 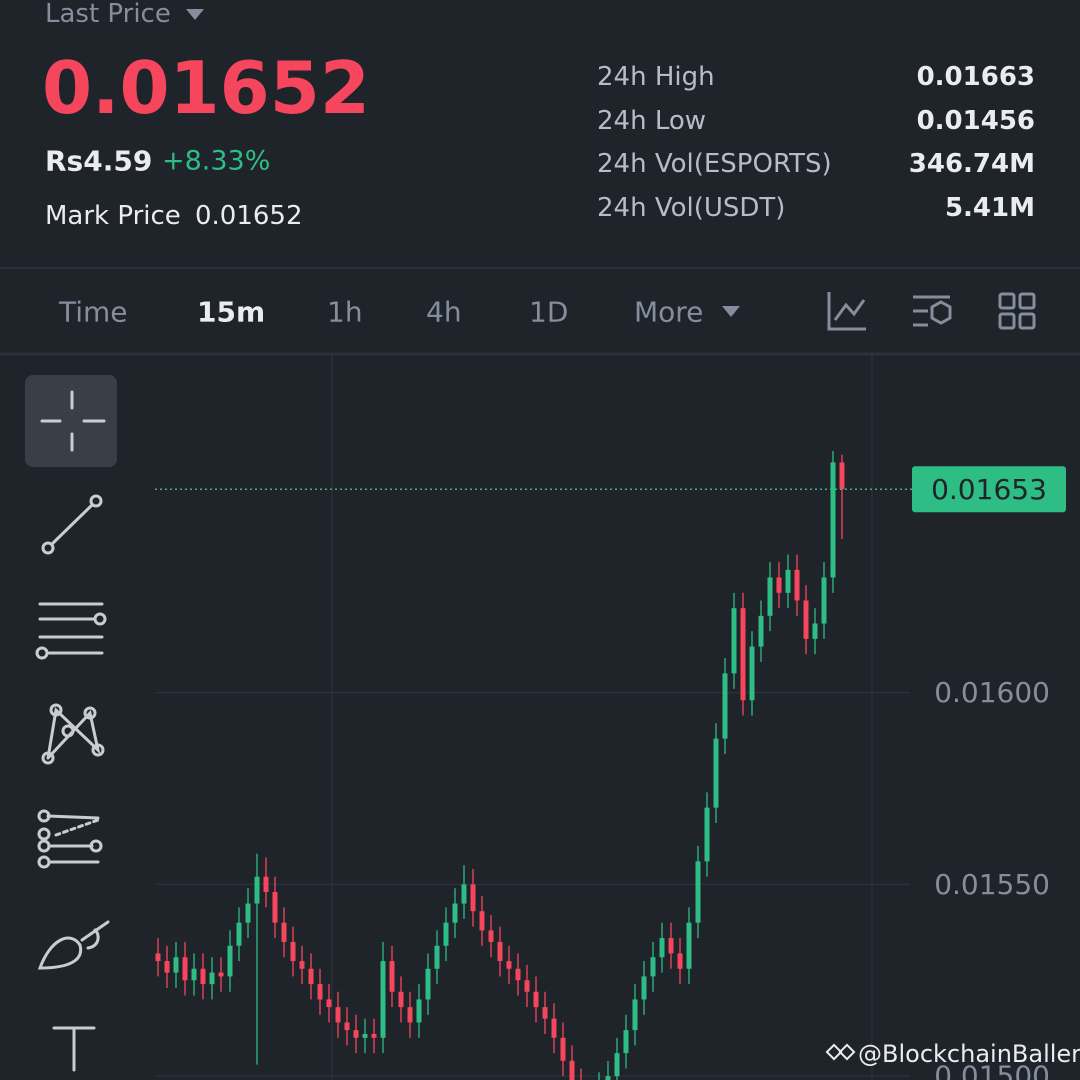 What do you see at coordinates (71, 631) in the screenshot?
I see `parallel-tool` at bounding box center [71, 631].